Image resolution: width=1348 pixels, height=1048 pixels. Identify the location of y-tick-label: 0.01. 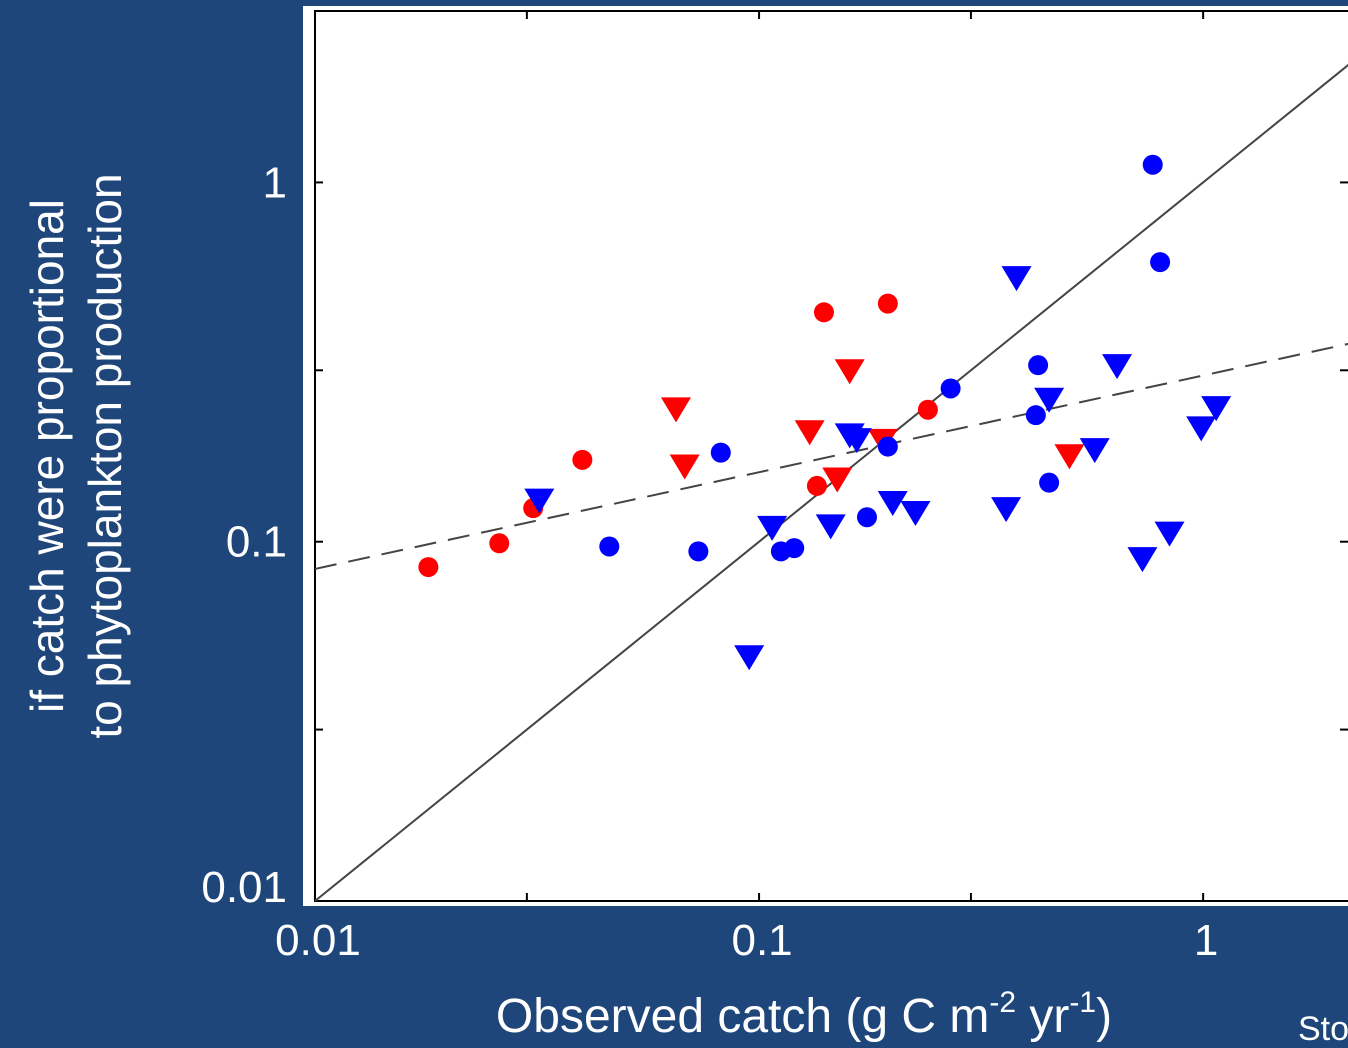
(244, 887).